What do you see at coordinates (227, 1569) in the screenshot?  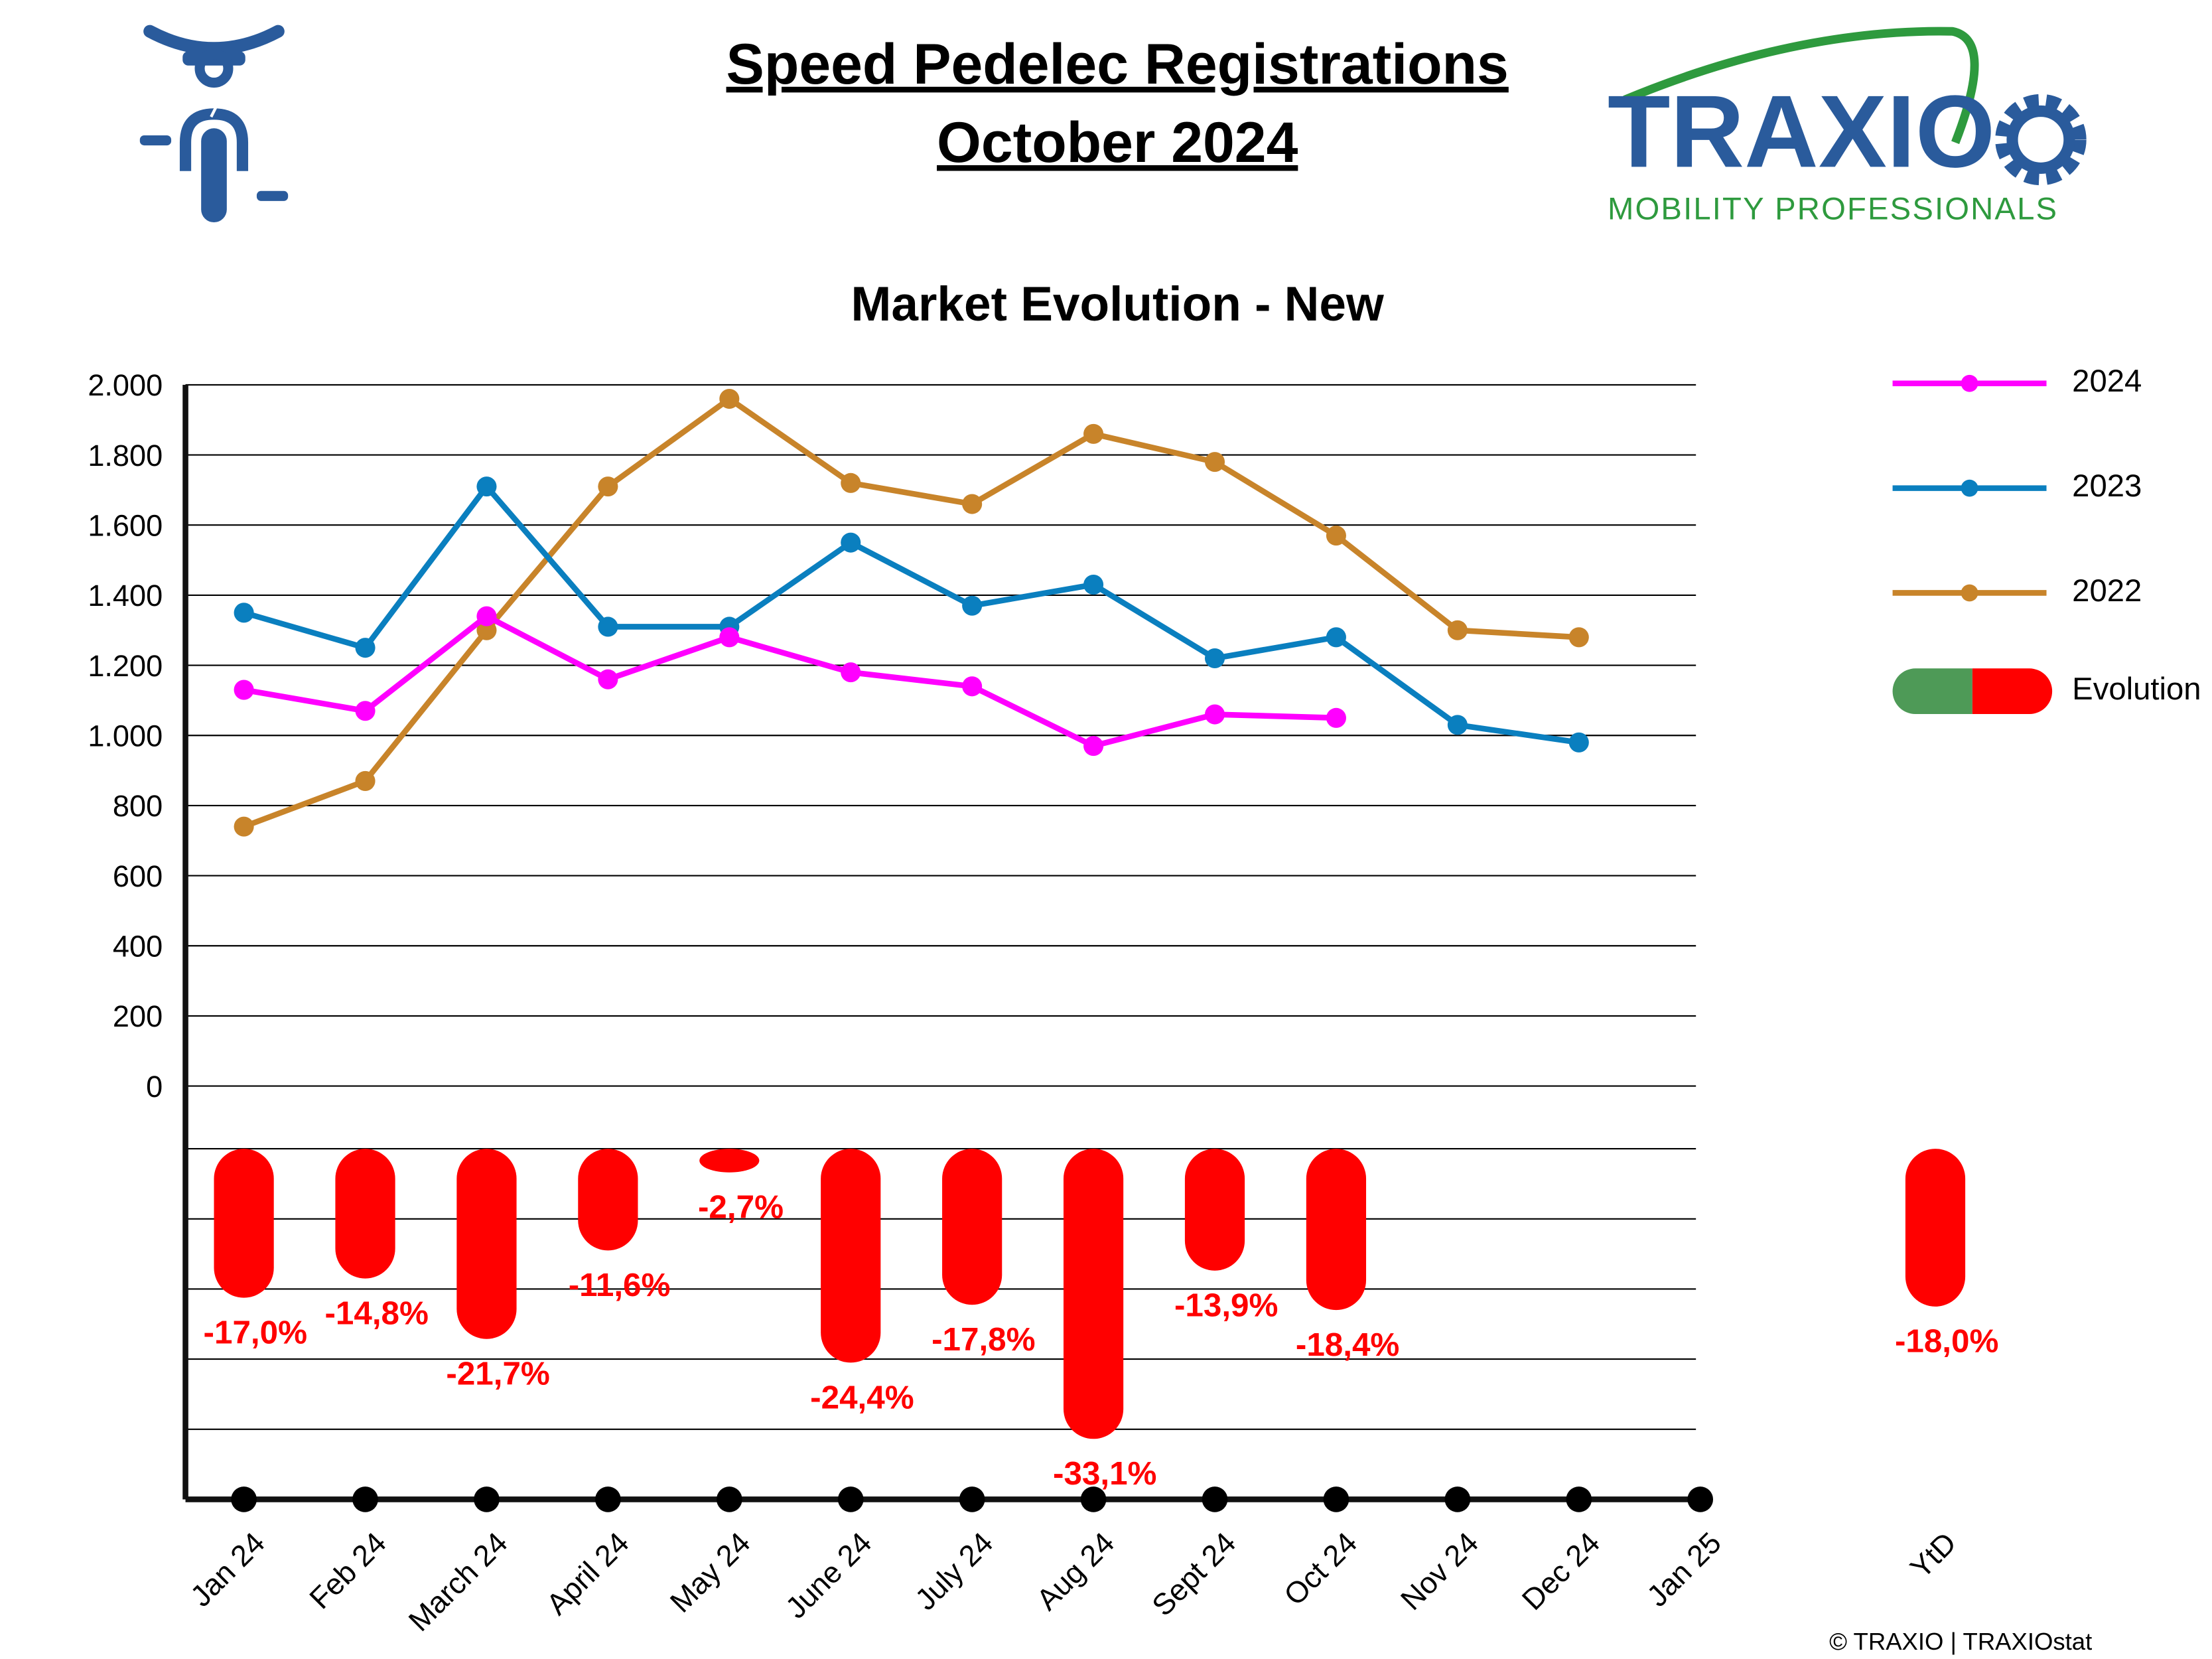 I see `x-tick-label: Jan 24` at bounding box center [227, 1569].